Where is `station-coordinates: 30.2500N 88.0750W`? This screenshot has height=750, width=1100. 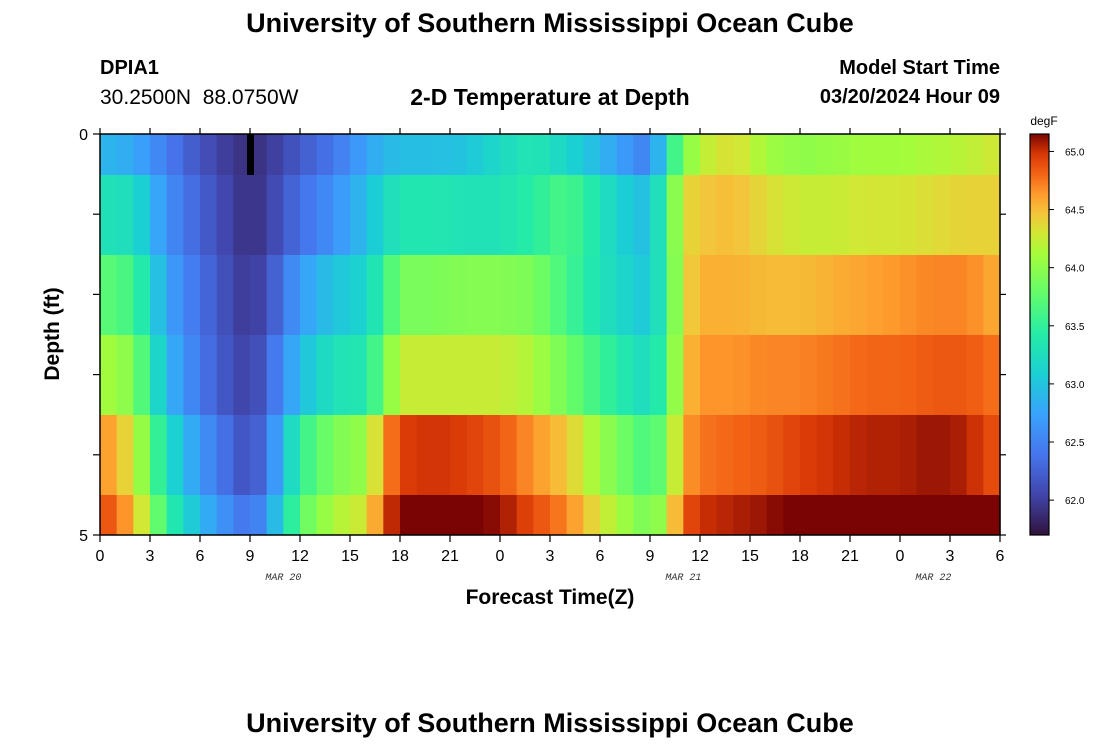
station-coordinates: 30.2500N 88.0750W is located at coordinates (199, 97).